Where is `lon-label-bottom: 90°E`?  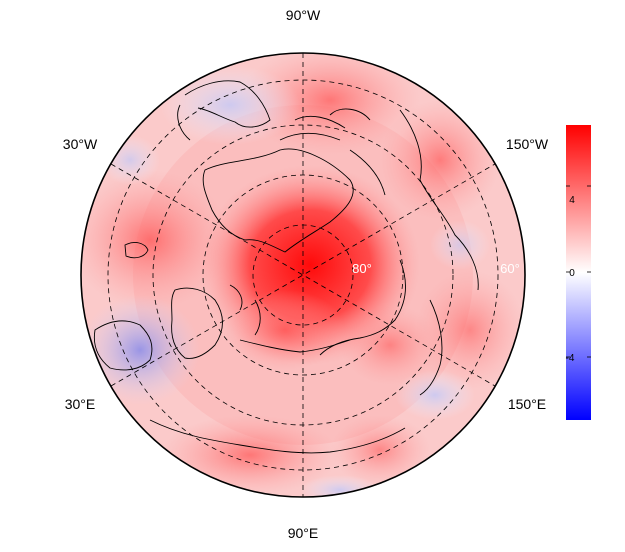 lon-label-bottom: 90°E is located at coordinates (303, 533).